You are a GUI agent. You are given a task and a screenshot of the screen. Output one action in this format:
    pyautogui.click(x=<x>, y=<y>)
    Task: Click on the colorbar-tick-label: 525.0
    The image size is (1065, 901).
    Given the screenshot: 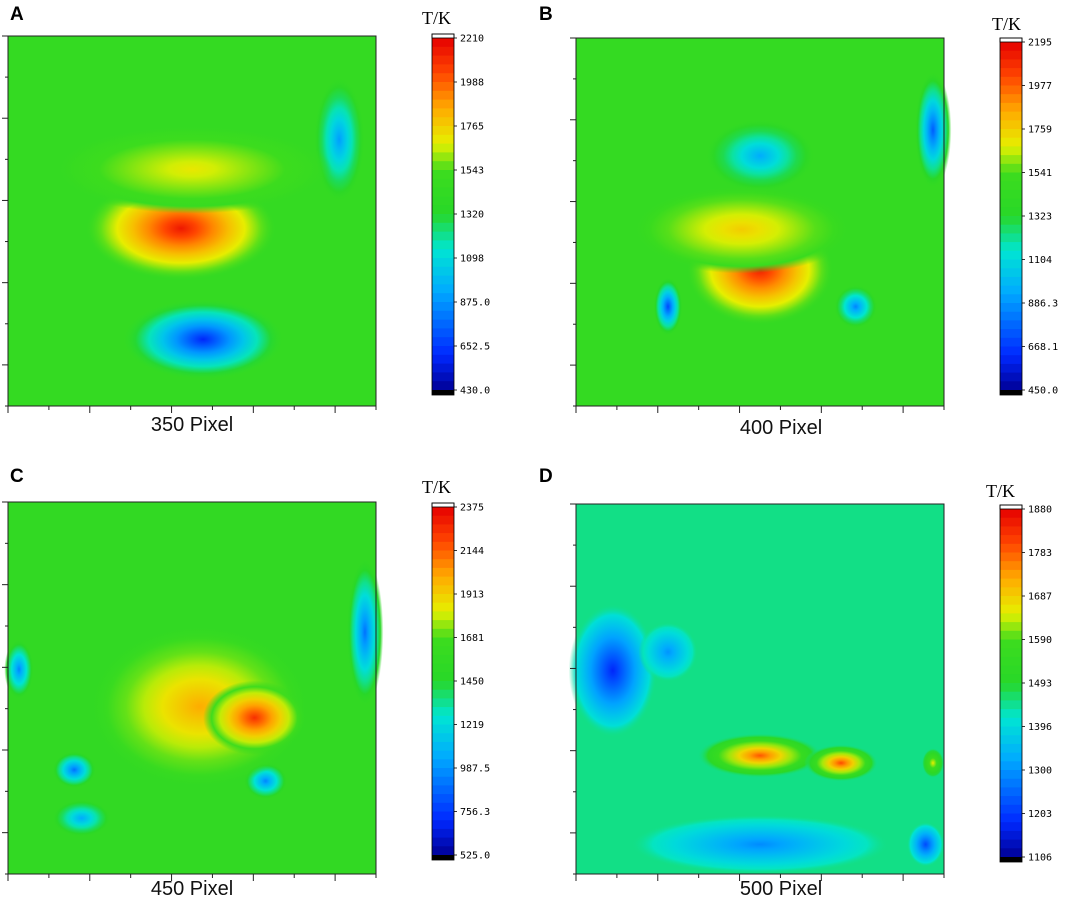 What is the action you would take?
    pyautogui.click(x=475, y=856)
    